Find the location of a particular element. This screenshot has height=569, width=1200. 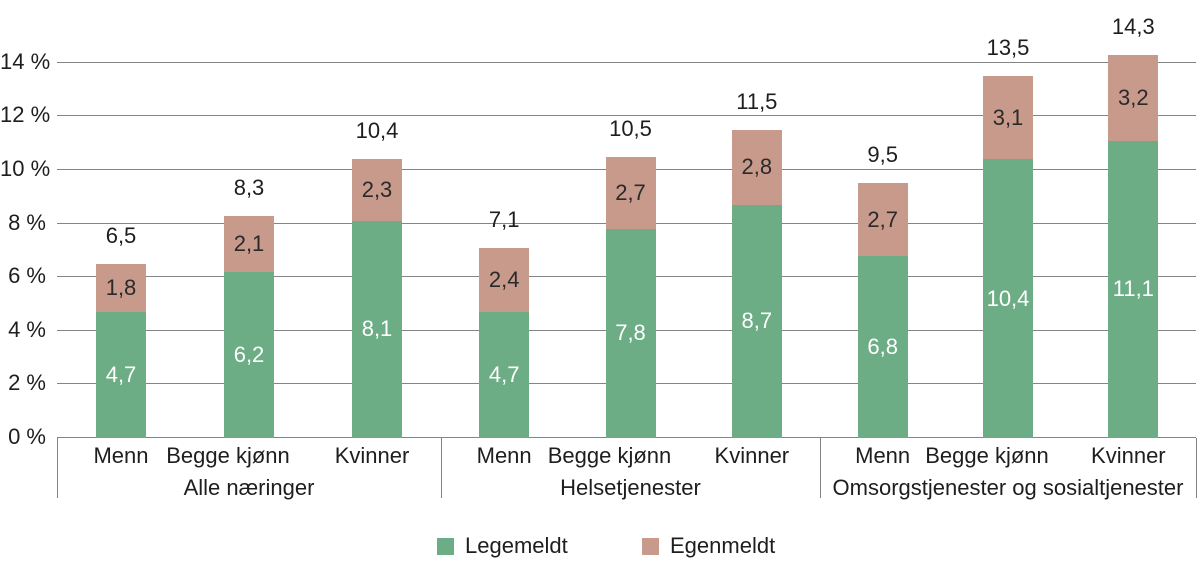

legemeldt-value-label: 8,1 is located at coordinates (377, 329).